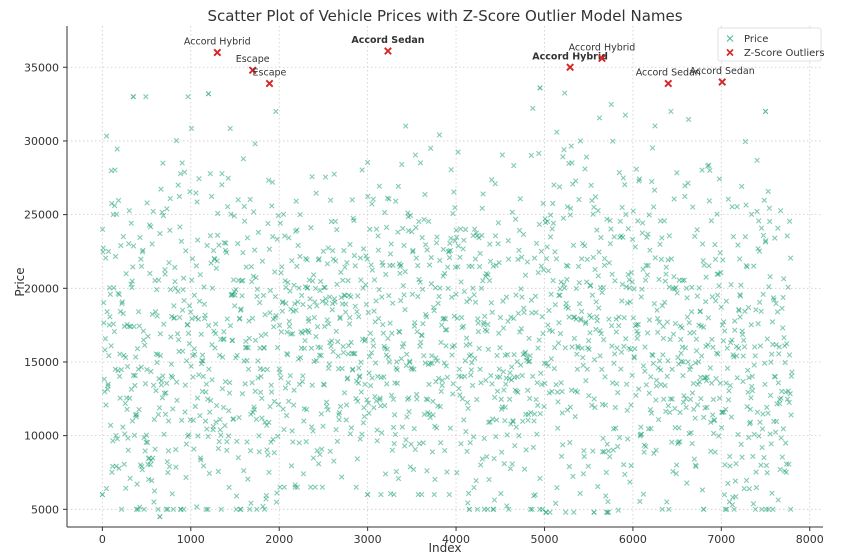 The image size is (849, 560). I want to click on y-tick-label: 35000, so click(41, 67).